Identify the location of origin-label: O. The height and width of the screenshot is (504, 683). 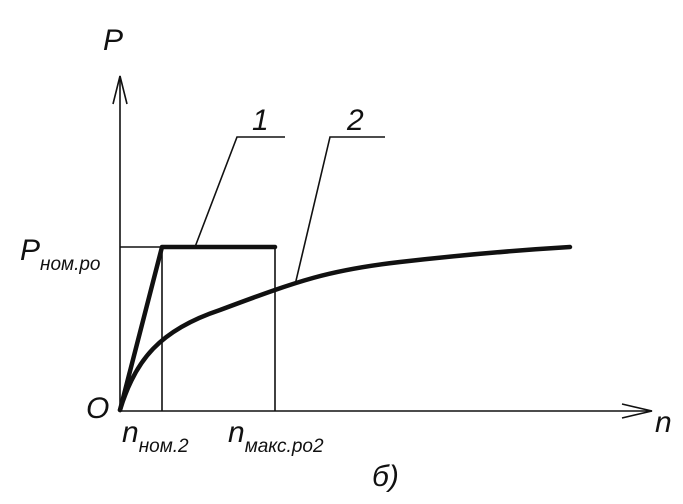
(97, 408).